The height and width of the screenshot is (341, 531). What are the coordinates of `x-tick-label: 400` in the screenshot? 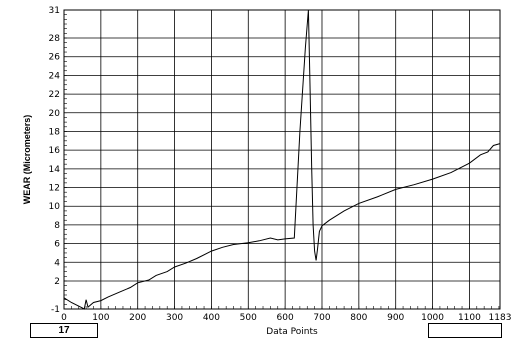 It's located at (211, 318).